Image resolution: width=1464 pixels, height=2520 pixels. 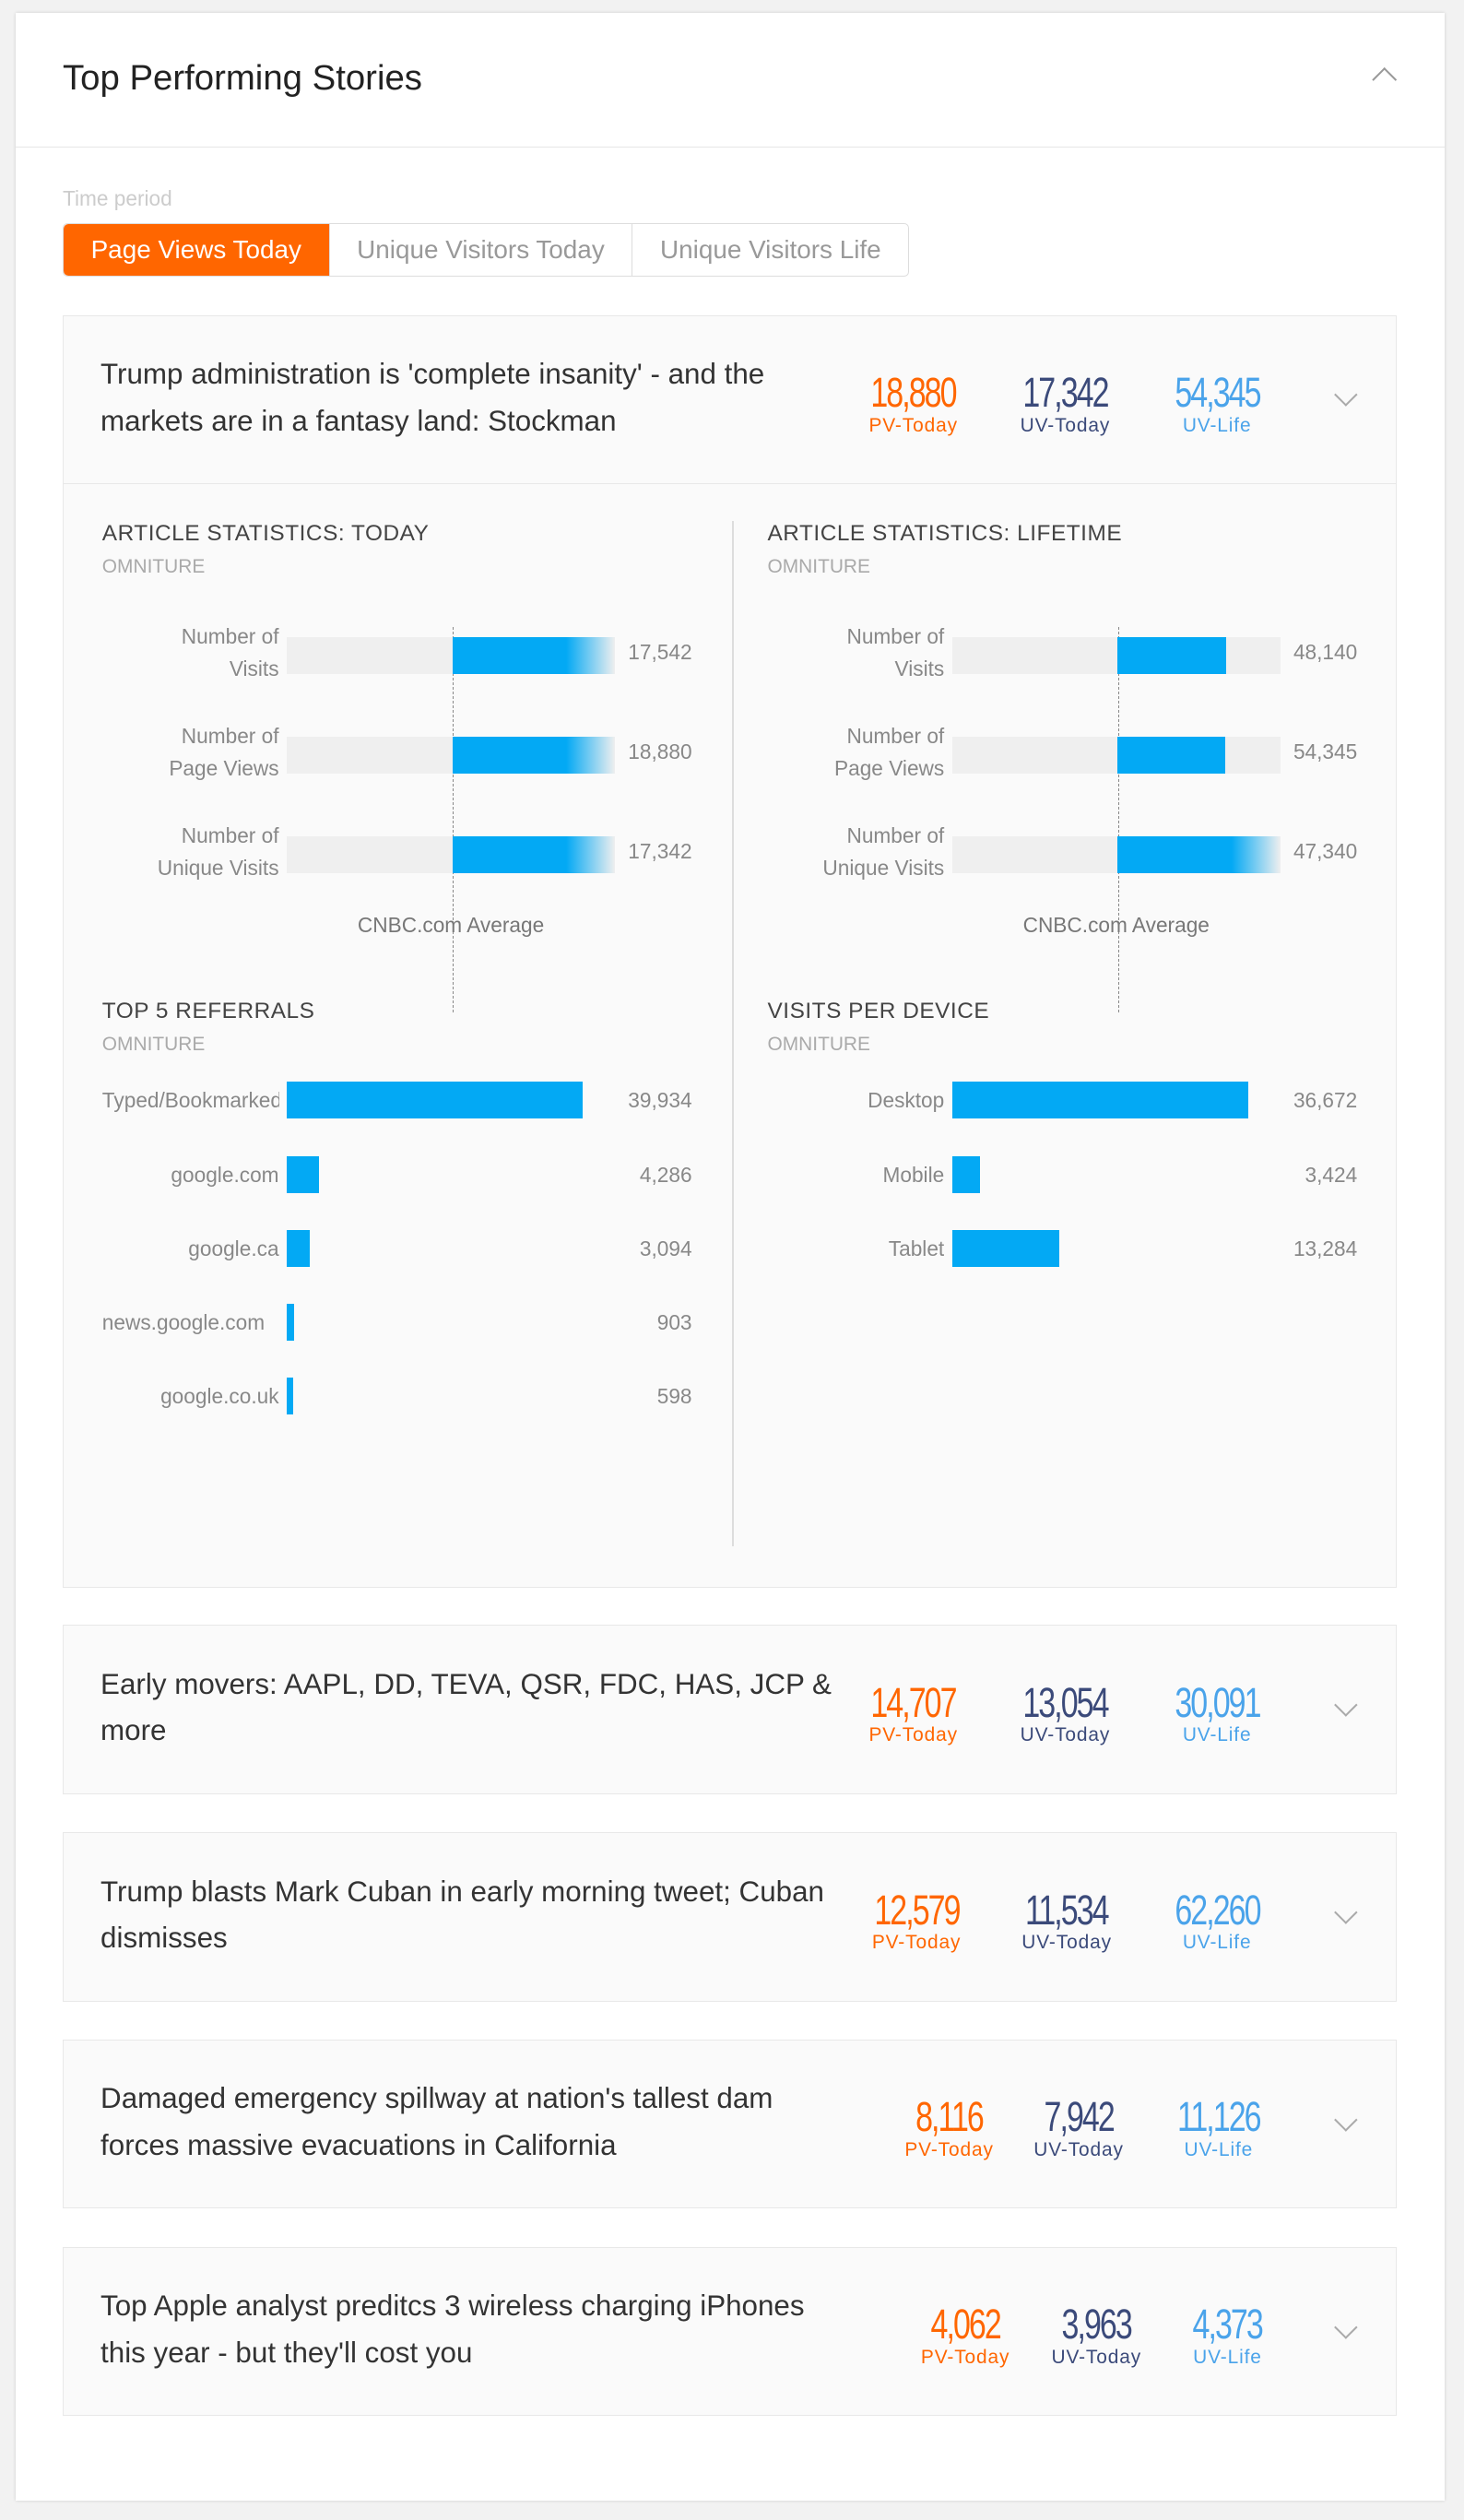 I want to click on device-row: Tablet 13,284, so click(x=1062, y=1249).